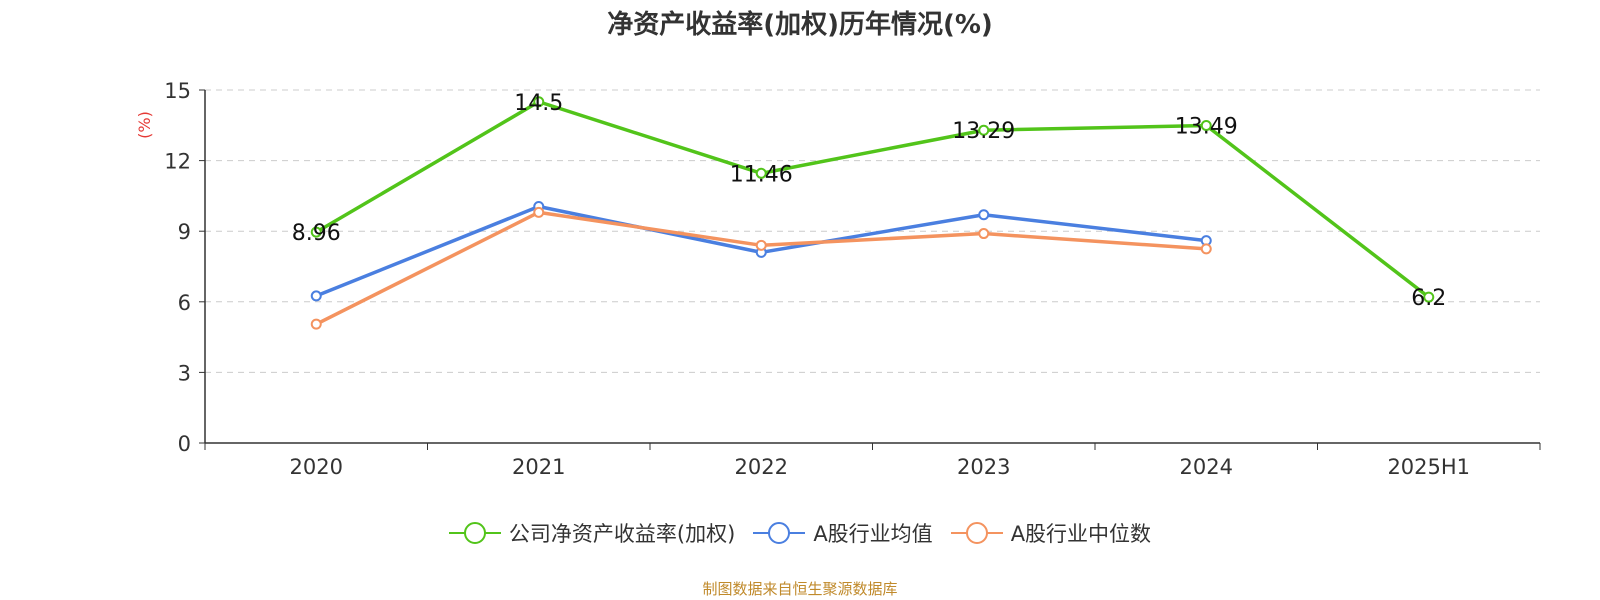 This screenshot has width=1600, height=600. I want to click on x-tick-label: 2022, so click(761, 467).